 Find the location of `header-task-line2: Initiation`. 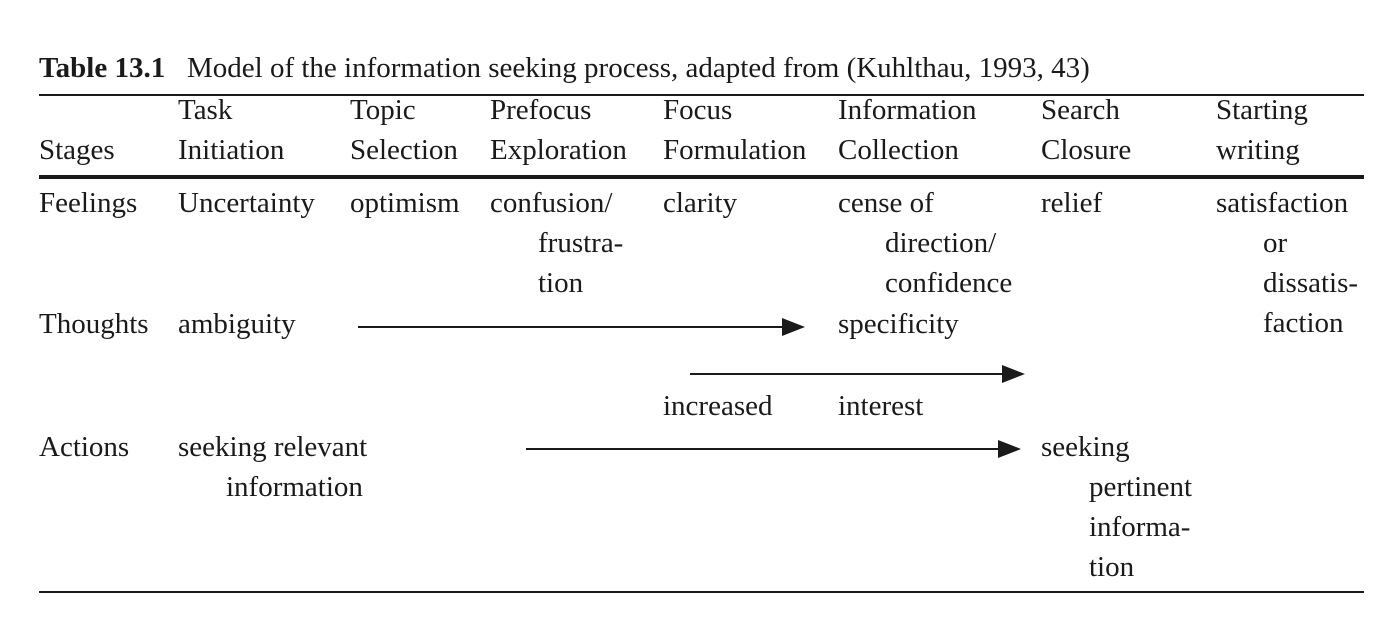

header-task-line2: Initiation is located at coordinates (231, 150).